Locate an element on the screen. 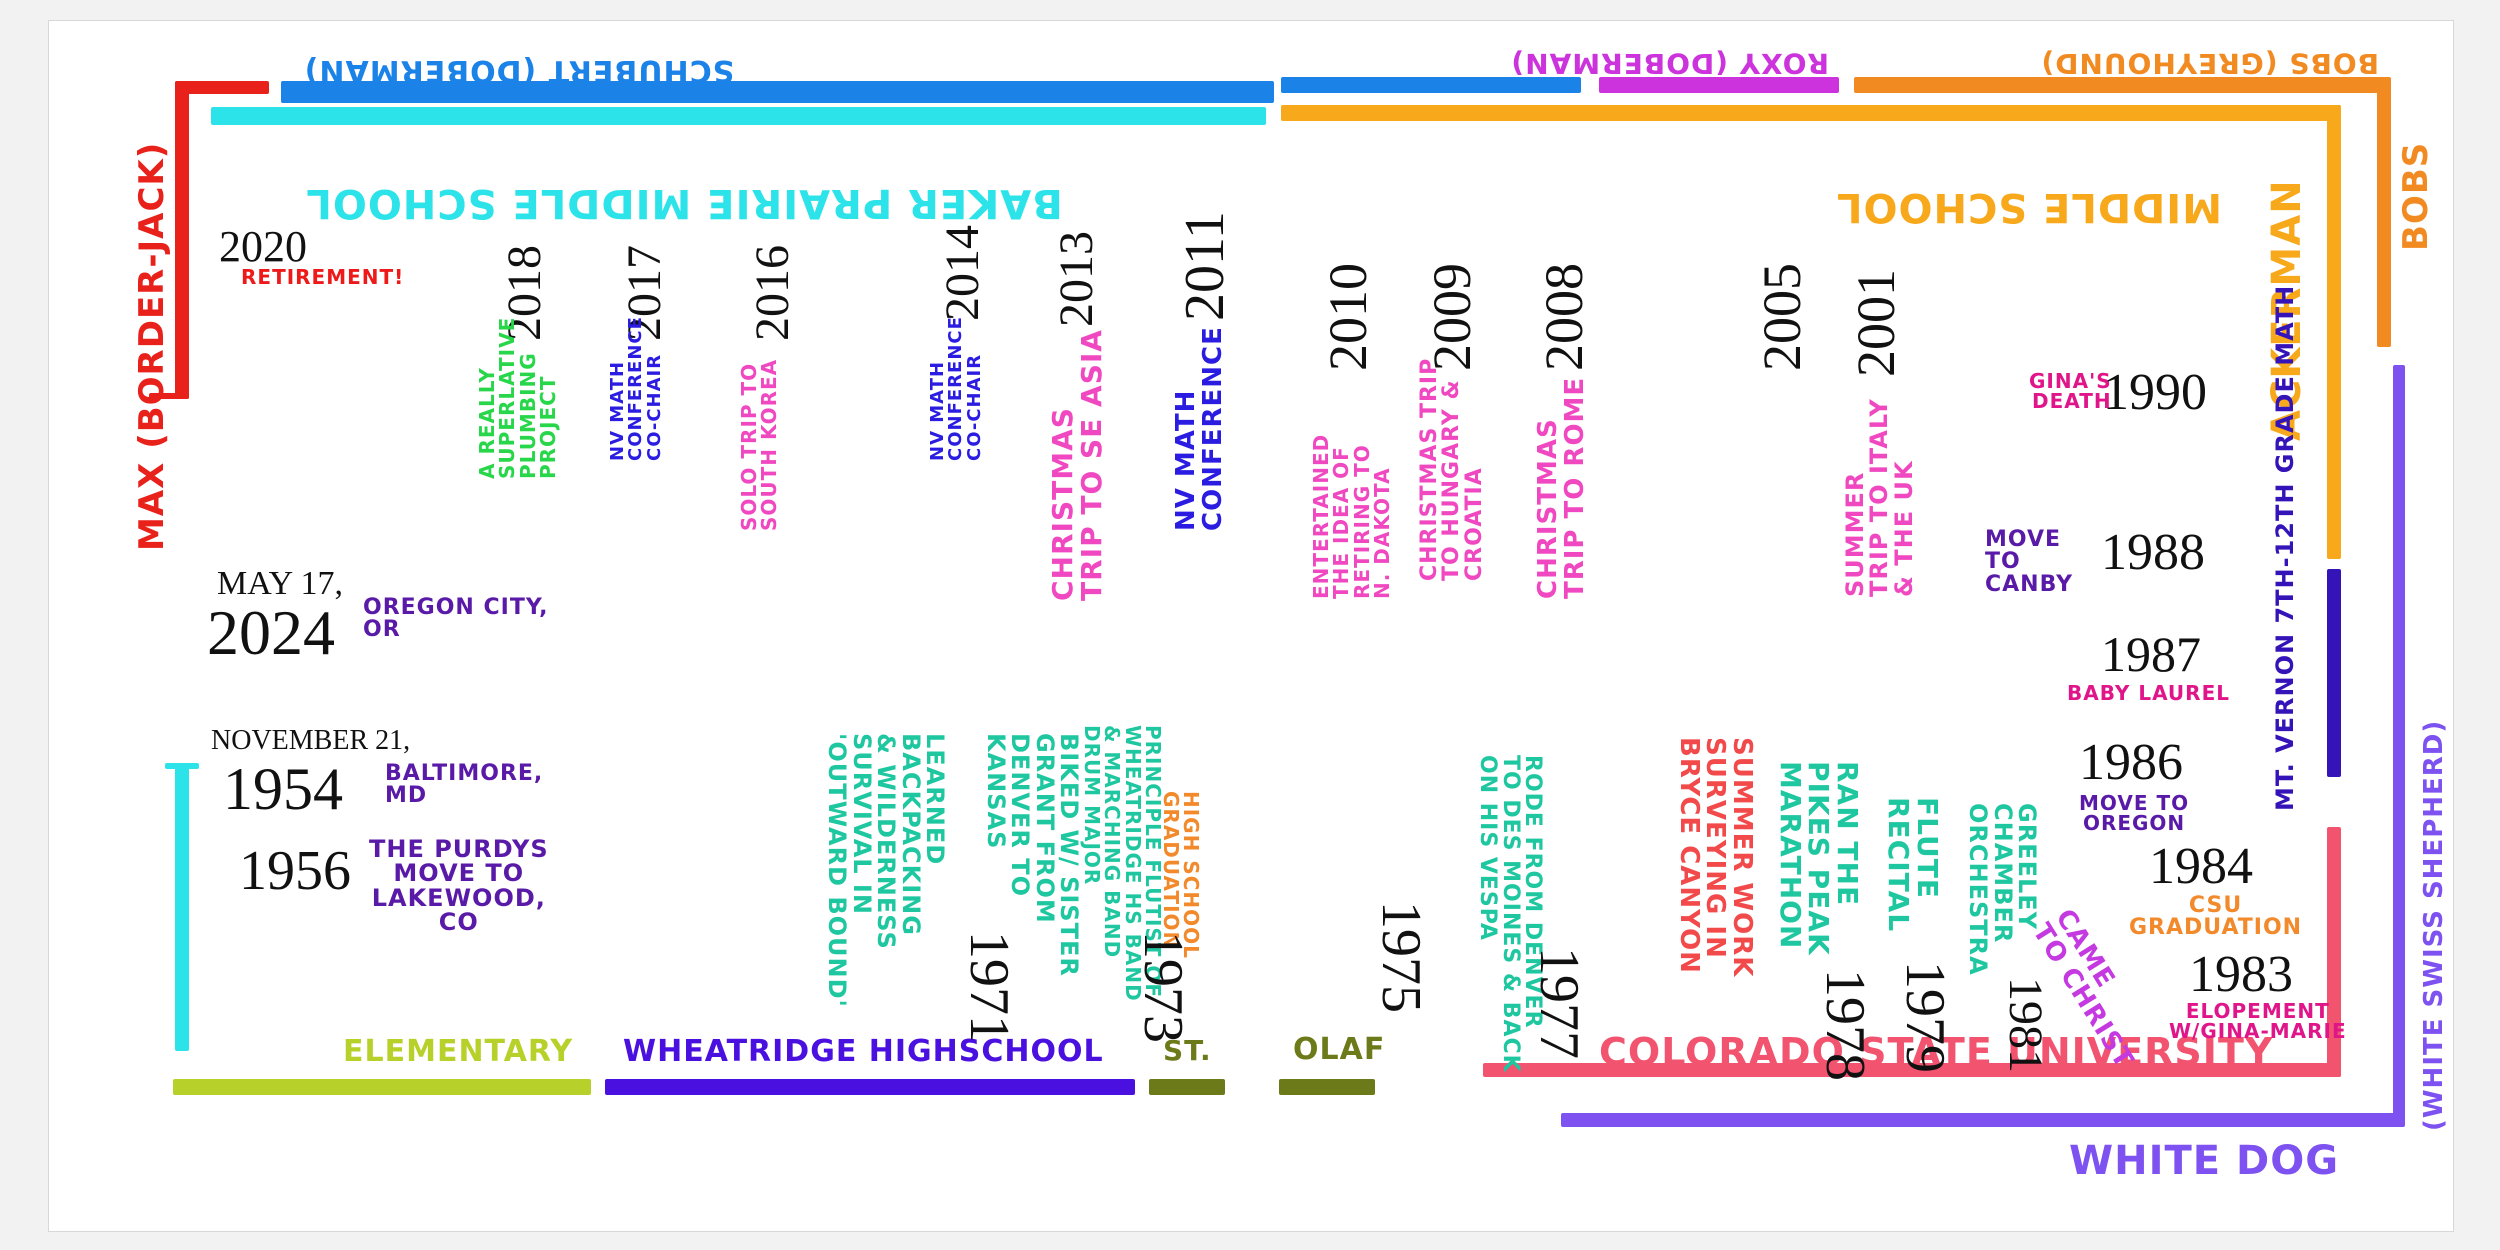  birth-place: BALTIMORE, MD is located at coordinates (464, 785).